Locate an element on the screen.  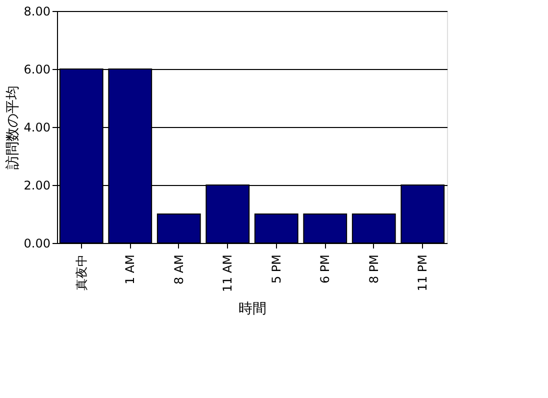
x-tick-label: 11 AM is located at coordinates (227, 273).